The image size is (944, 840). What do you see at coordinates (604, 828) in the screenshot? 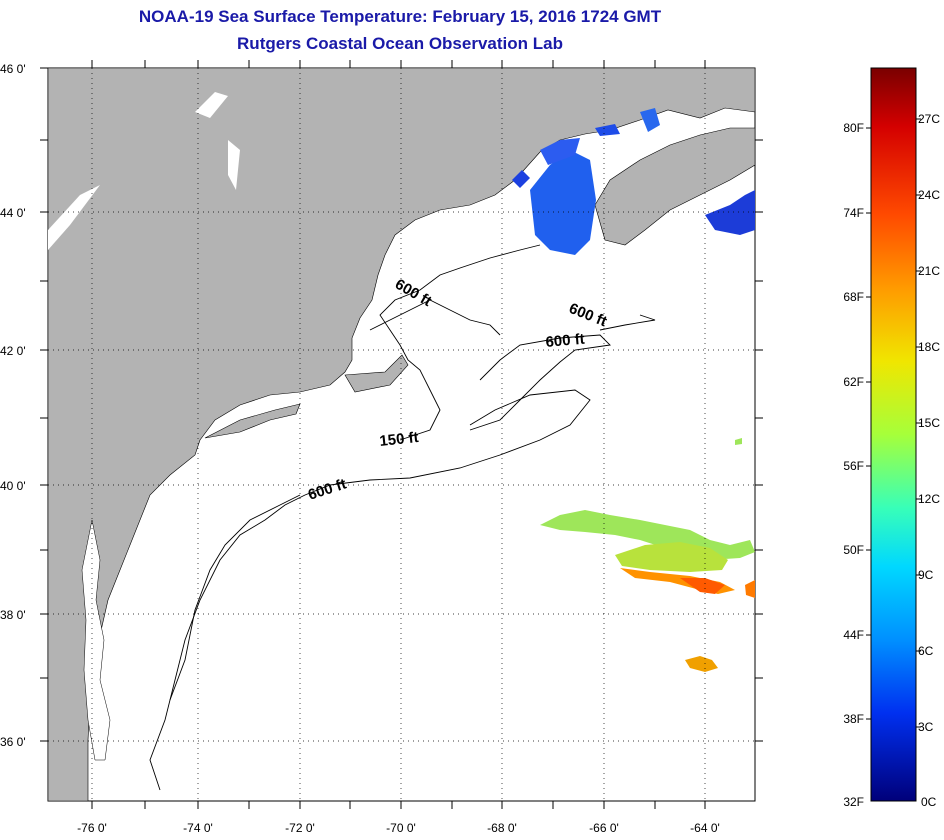
I see `lon-label: -66 0'` at bounding box center [604, 828].